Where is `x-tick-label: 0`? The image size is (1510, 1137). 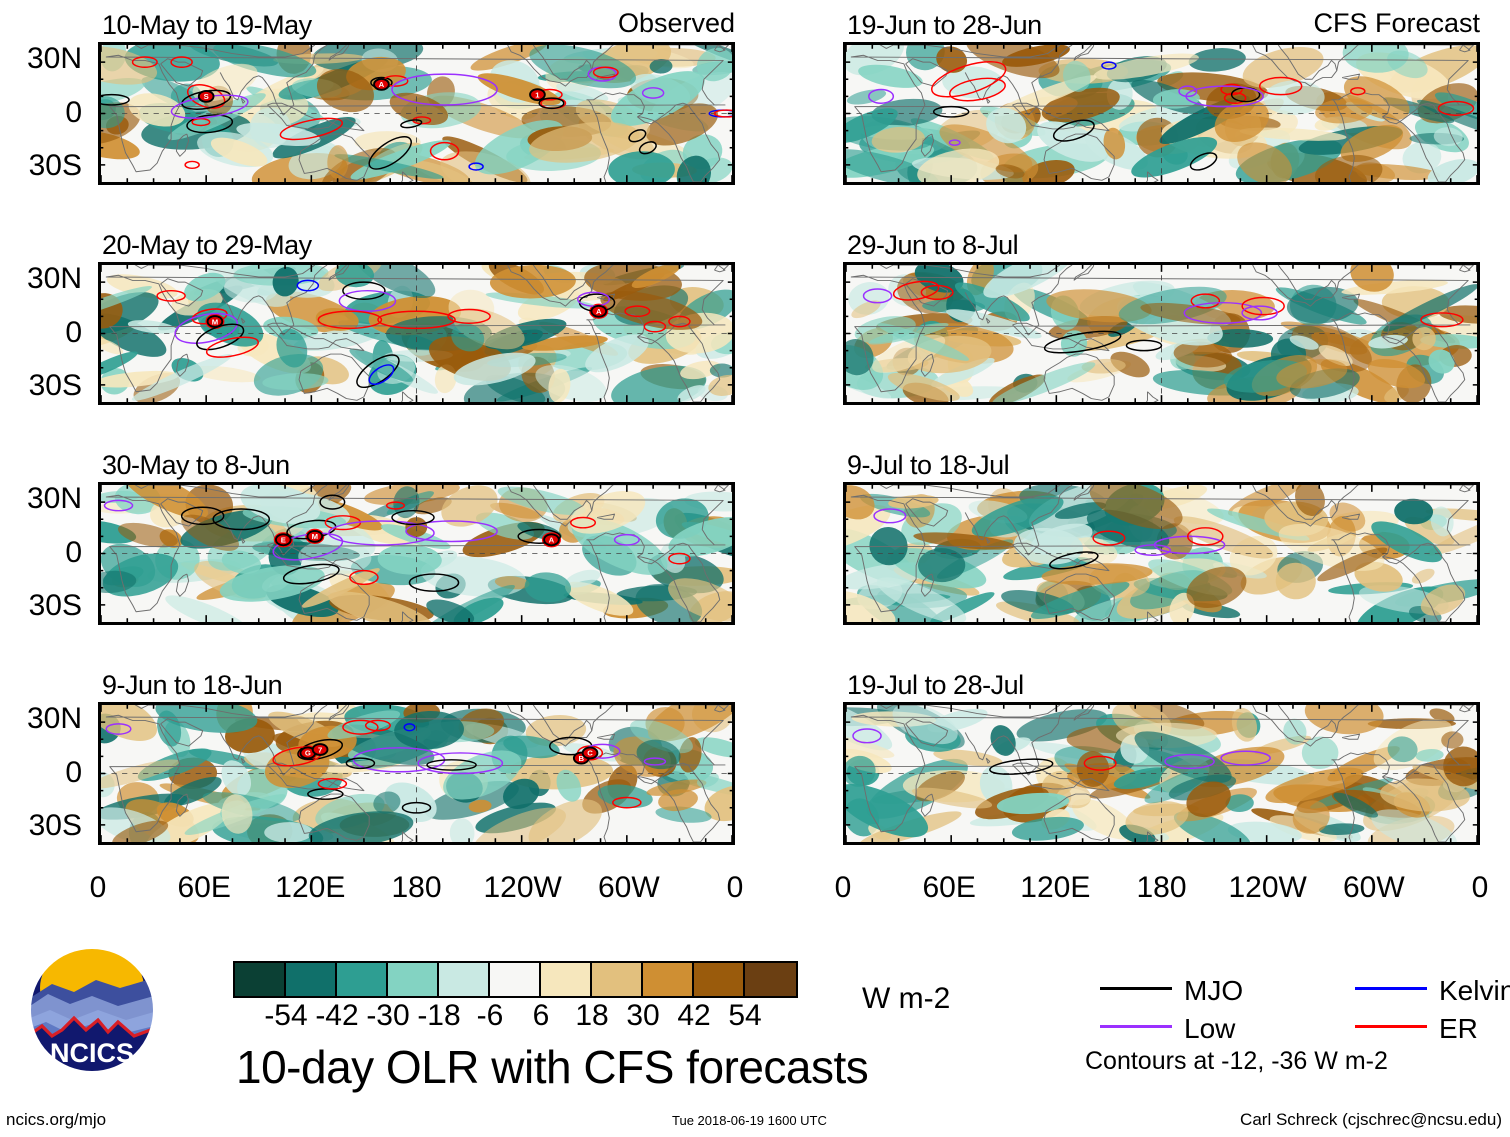
x-tick-label: 0 is located at coordinates (735, 887).